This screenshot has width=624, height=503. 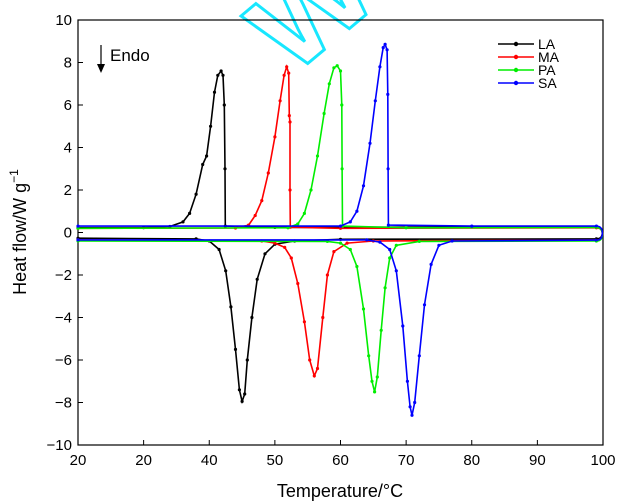 What do you see at coordinates (392, 51) in the screenshot?
I see `watermark: www` at bounding box center [392, 51].